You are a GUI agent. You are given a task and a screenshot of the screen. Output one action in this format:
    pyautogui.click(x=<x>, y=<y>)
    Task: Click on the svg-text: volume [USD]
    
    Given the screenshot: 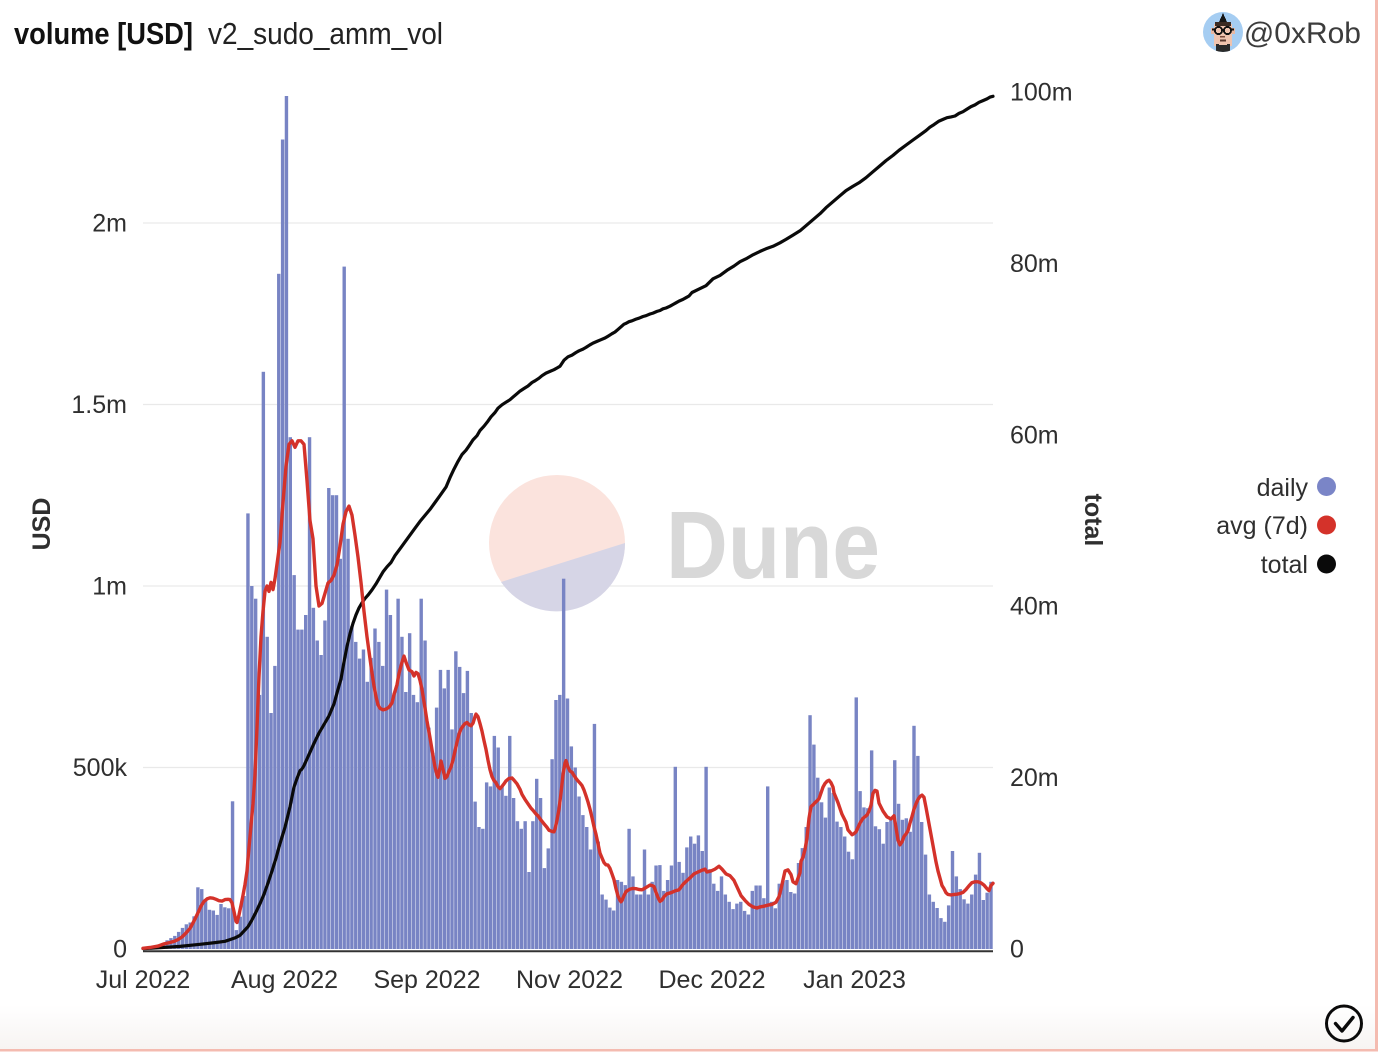 What is the action you would take?
    pyautogui.click(x=103, y=33)
    